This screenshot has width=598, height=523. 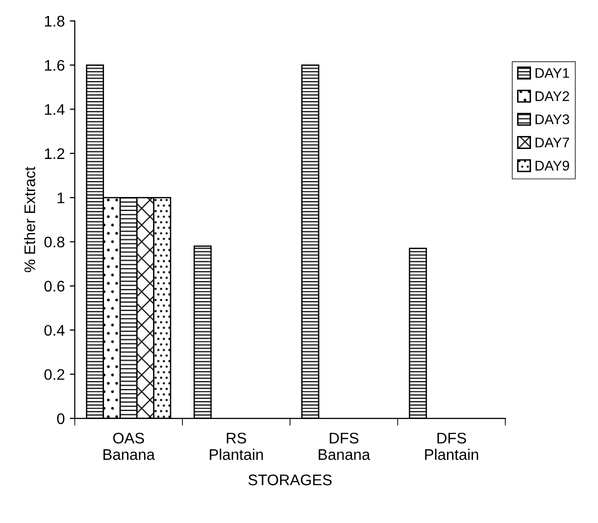 What do you see at coordinates (54, 286) in the screenshot?
I see `y-tick-label: 0.6` at bounding box center [54, 286].